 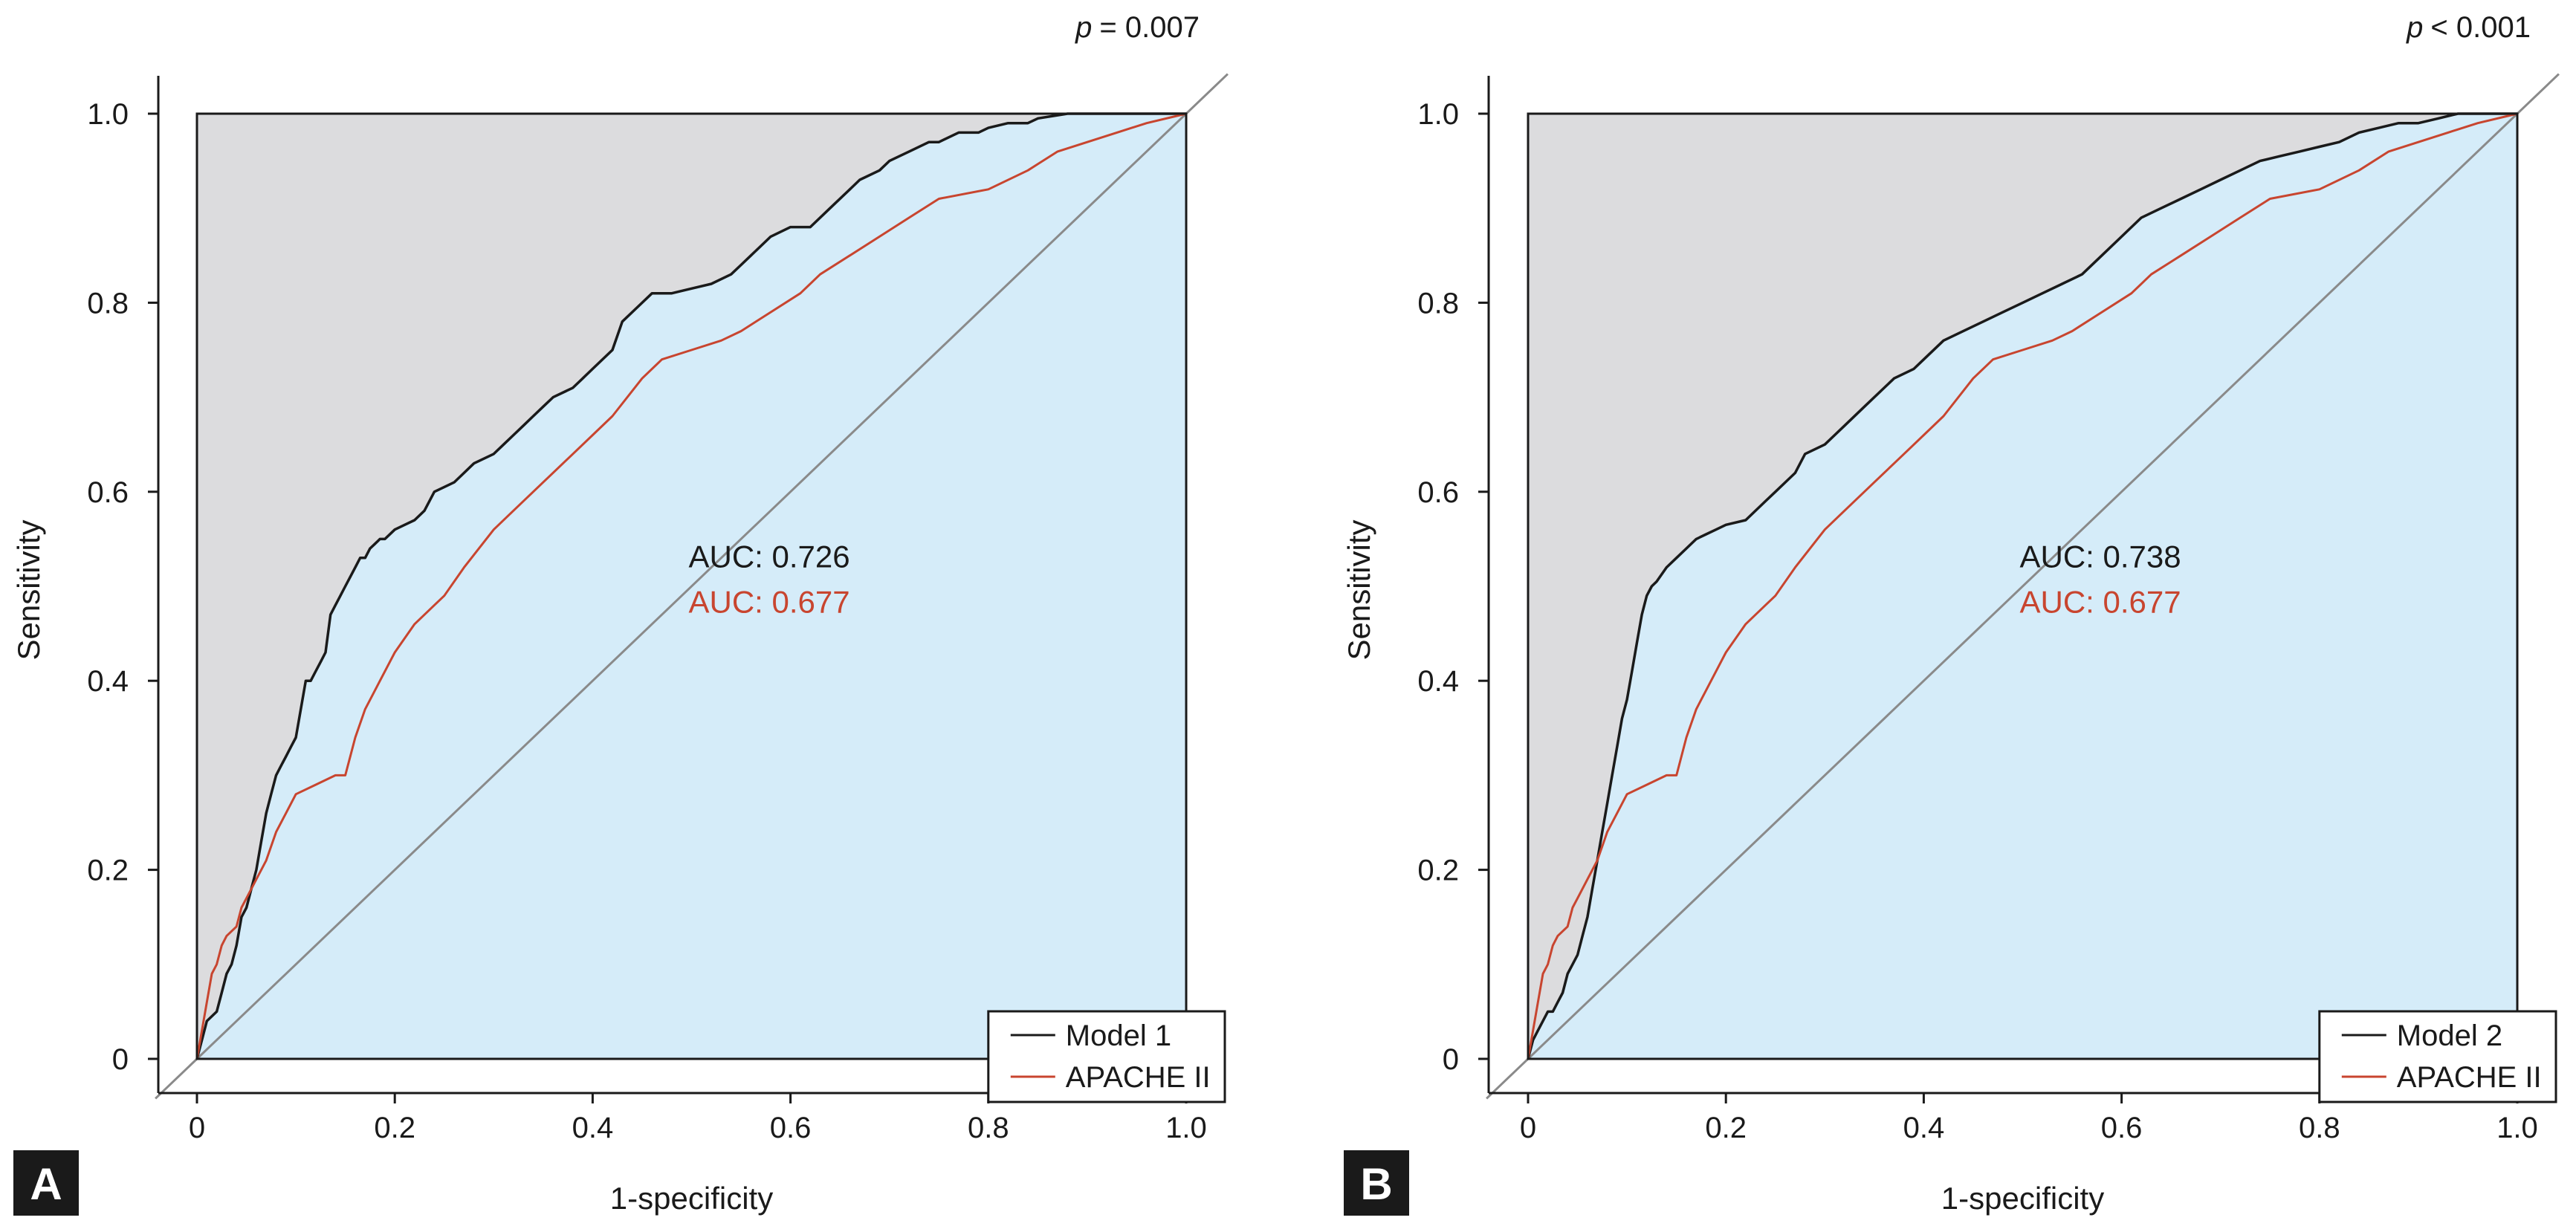 I want to click on legend: Model 1 APACHE II, so click(x=1106, y=1056).